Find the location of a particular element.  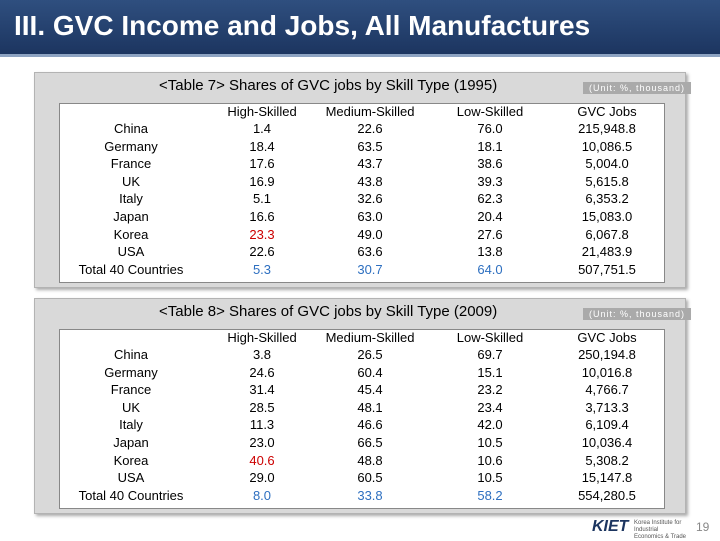

row-label: USA is located at coordinates (131, 478).